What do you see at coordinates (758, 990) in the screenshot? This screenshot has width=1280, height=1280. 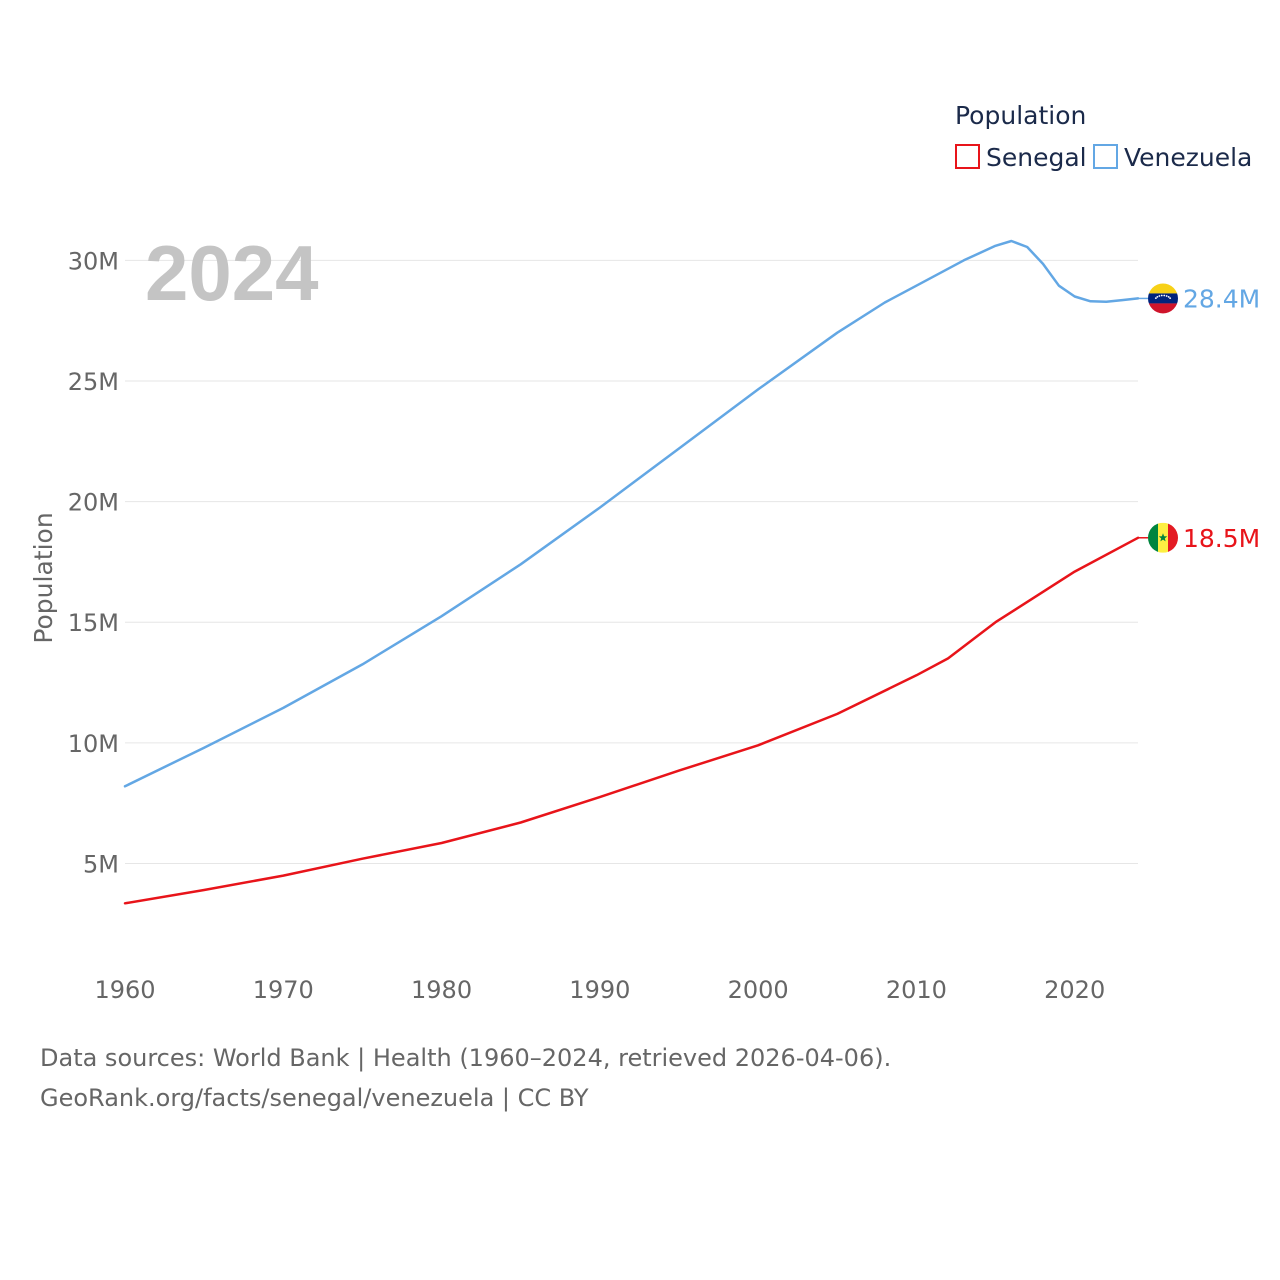 I see `x-tick-label: 2000` at bounding box center [758, 990].